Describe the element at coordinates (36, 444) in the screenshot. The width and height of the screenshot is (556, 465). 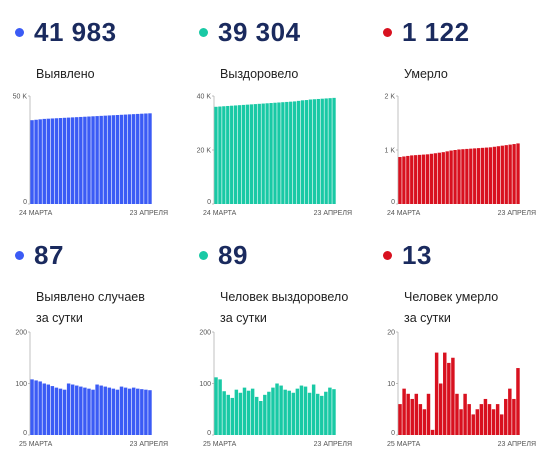
I see `x-start-label: 25 МАРТА` at that location.